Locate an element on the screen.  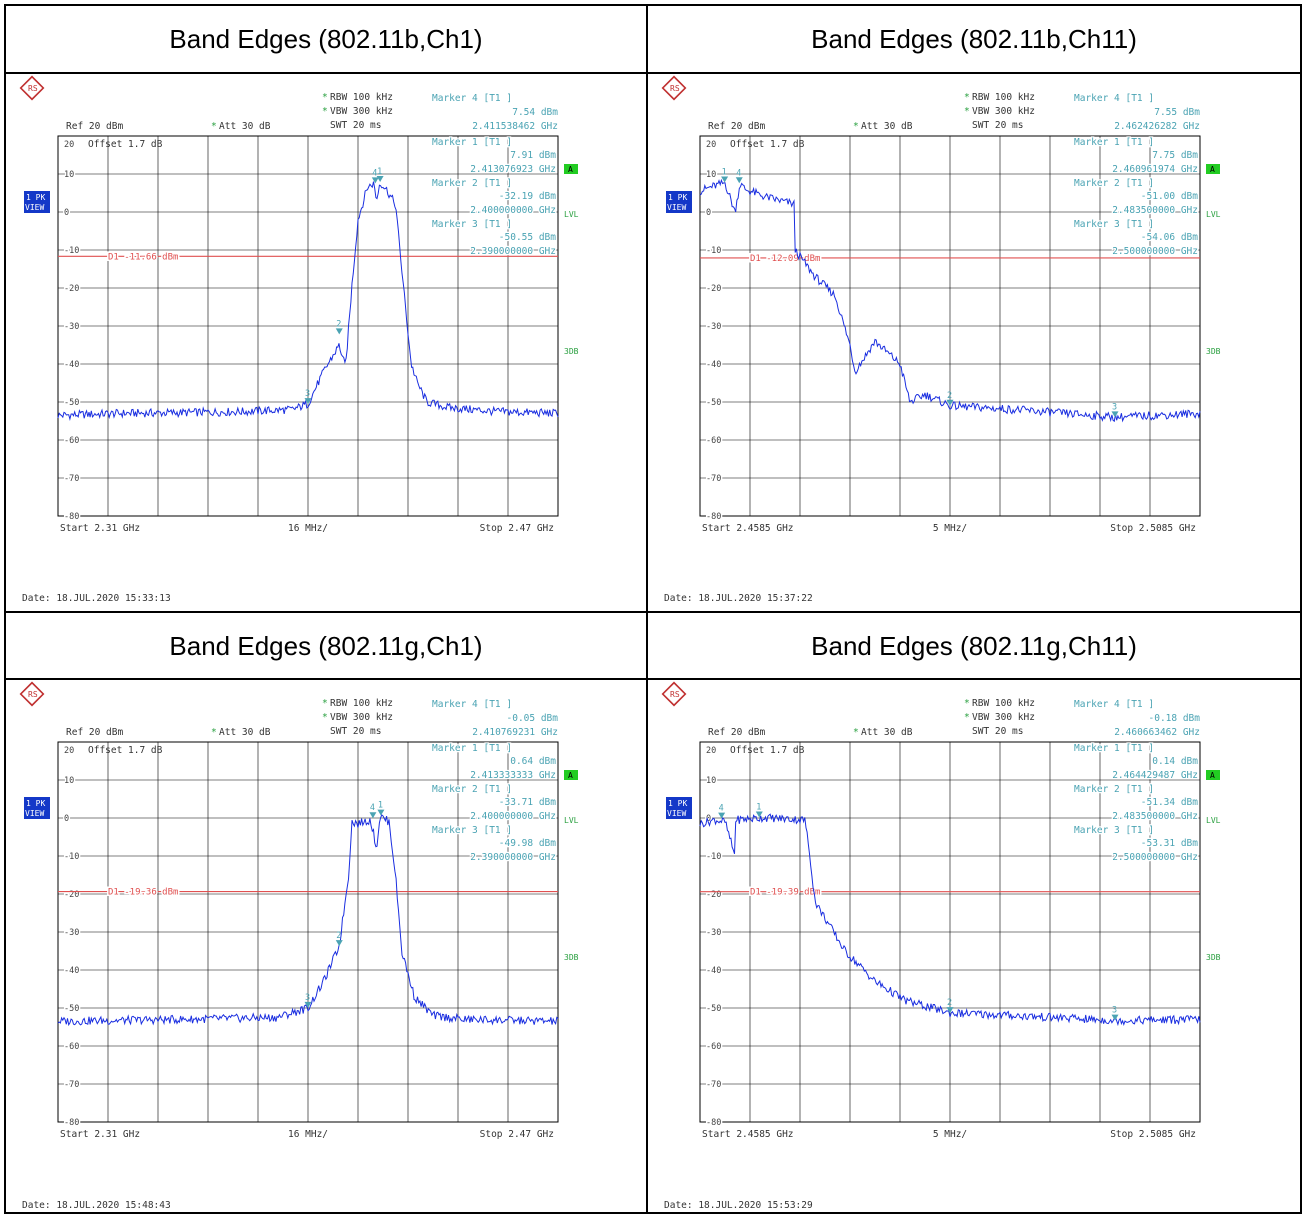
swt-label: SWT 20 ms is located at coordinates (997, 731).